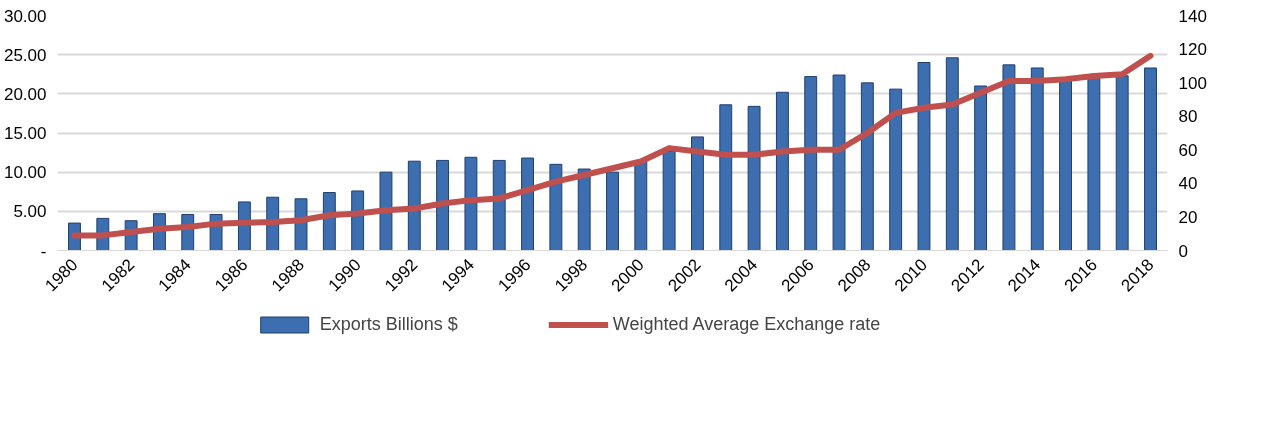 Image resolution: width=1271 pixels, height=427 pixels. Describe the element at coordinates (1192, 83) in the screenshot. I see `y2-tick-label: 100` at that location.